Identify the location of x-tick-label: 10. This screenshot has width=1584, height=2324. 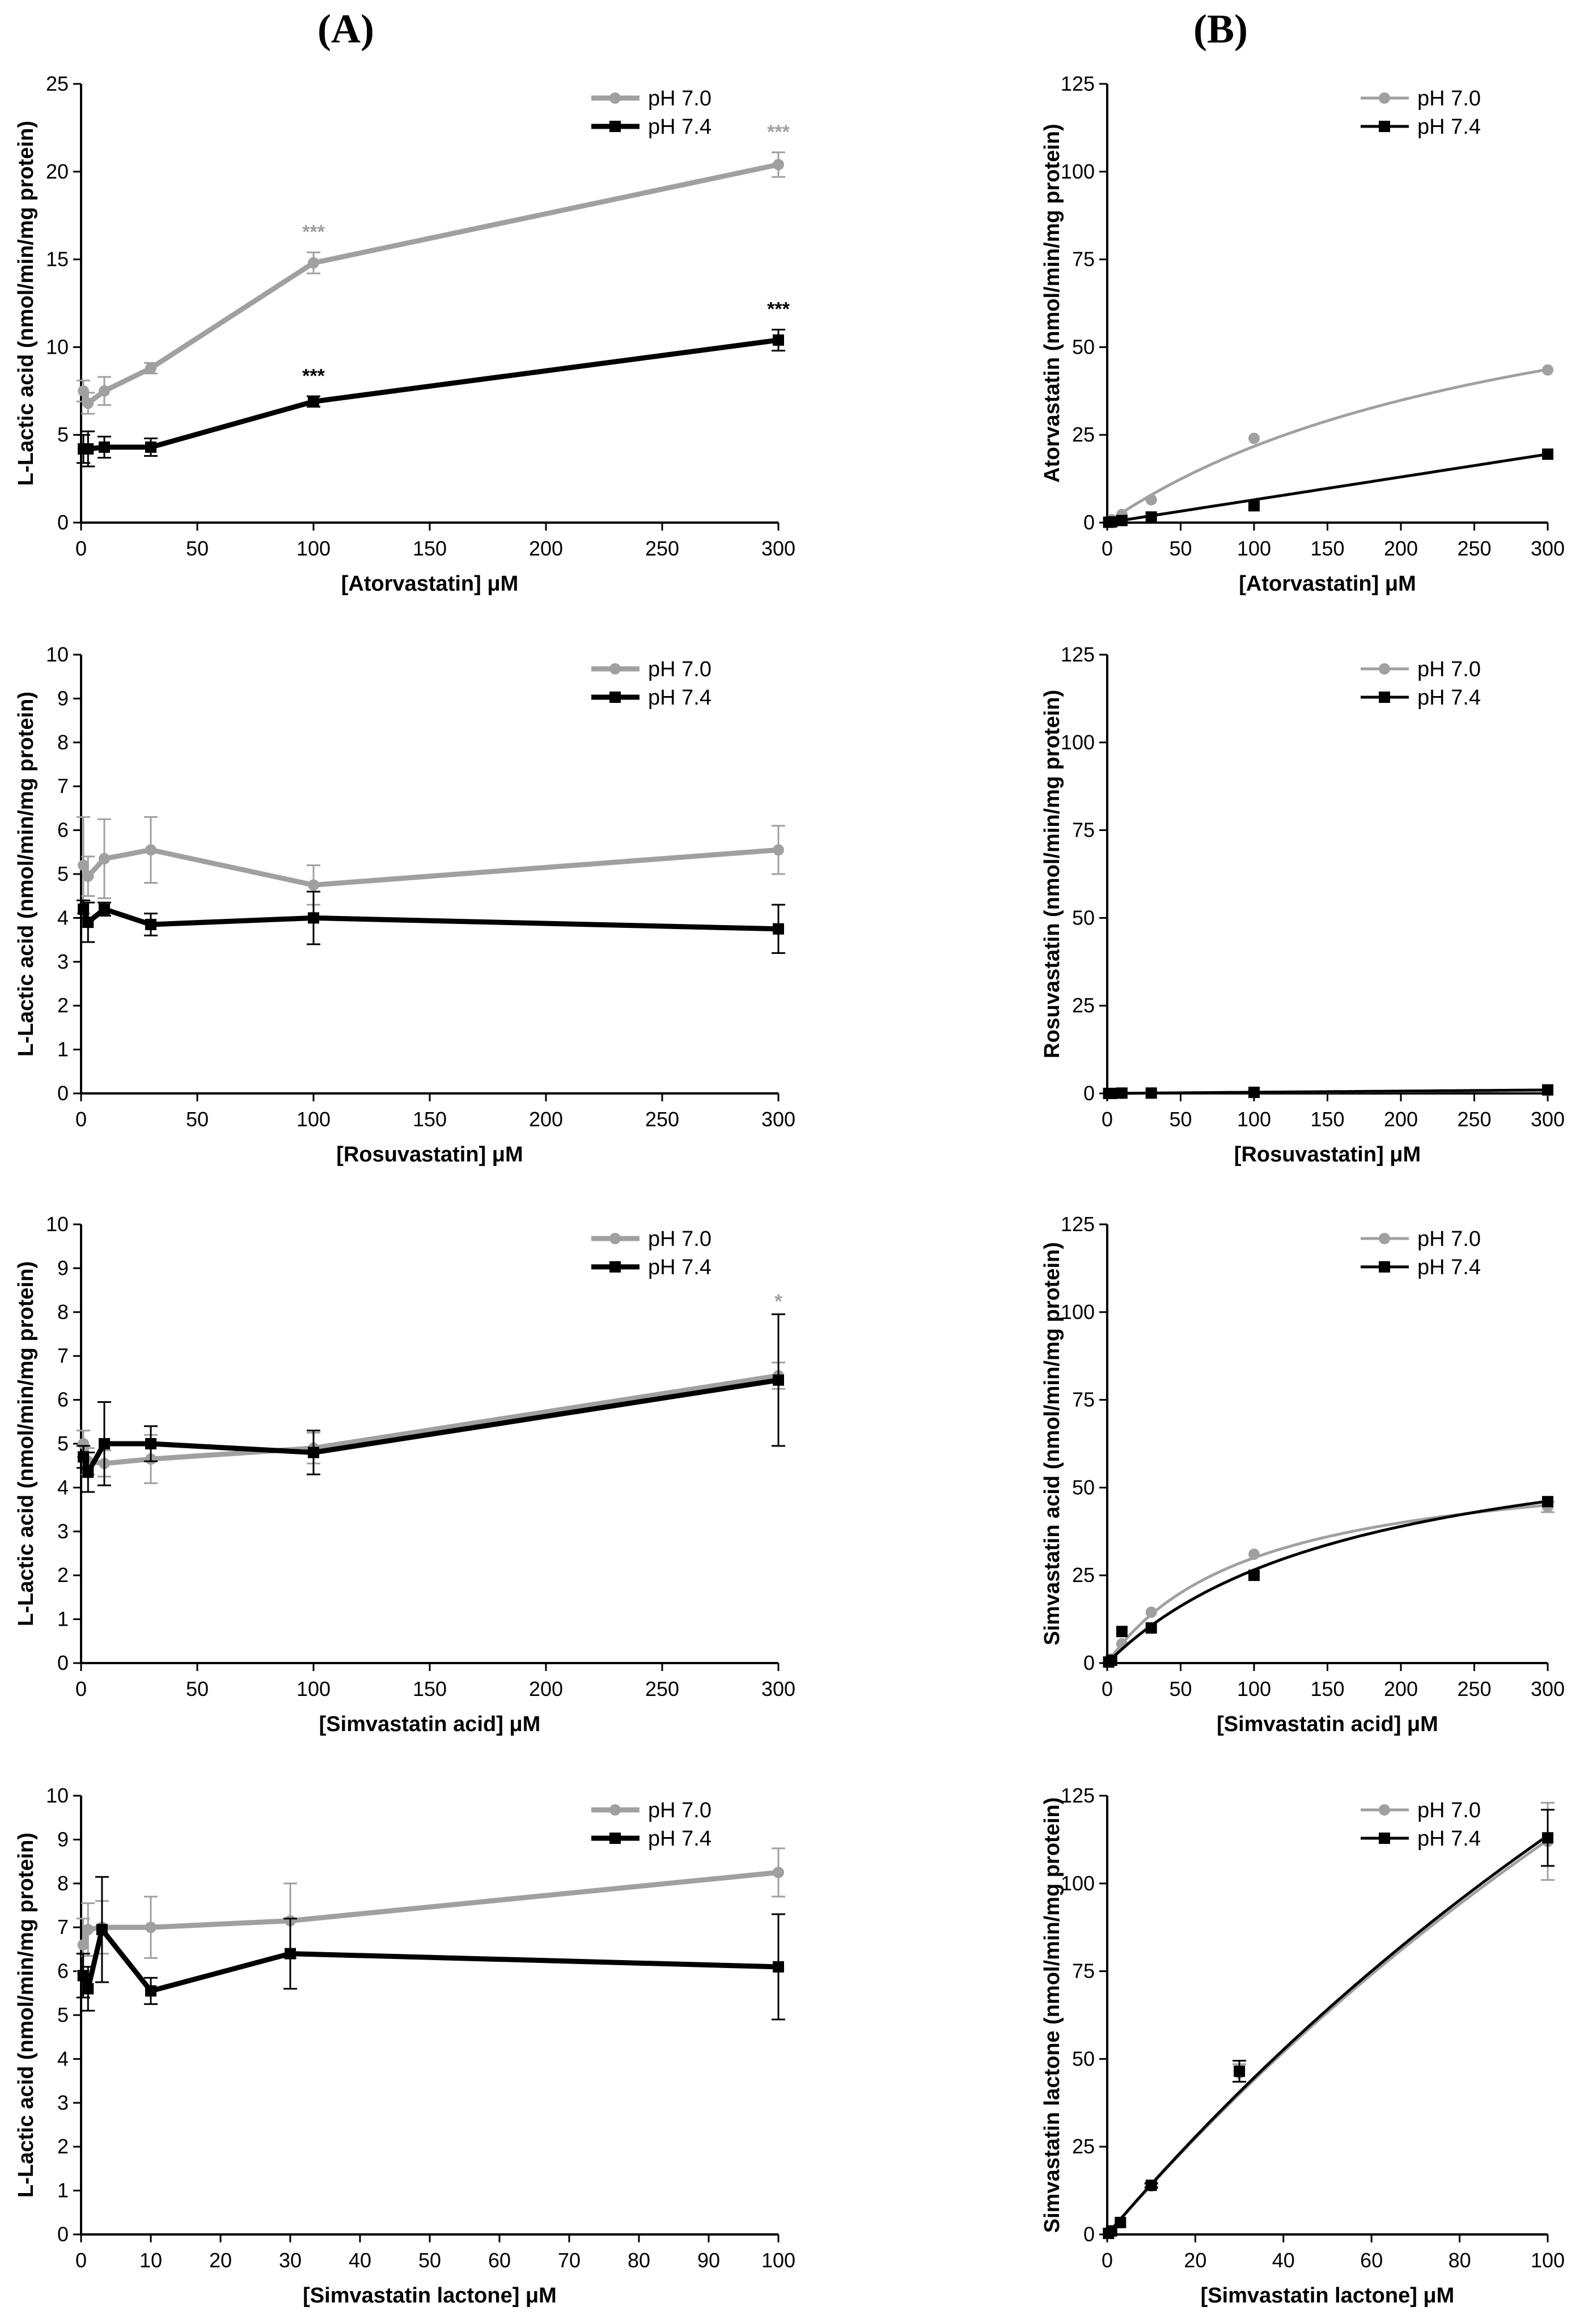
(150, 2260).